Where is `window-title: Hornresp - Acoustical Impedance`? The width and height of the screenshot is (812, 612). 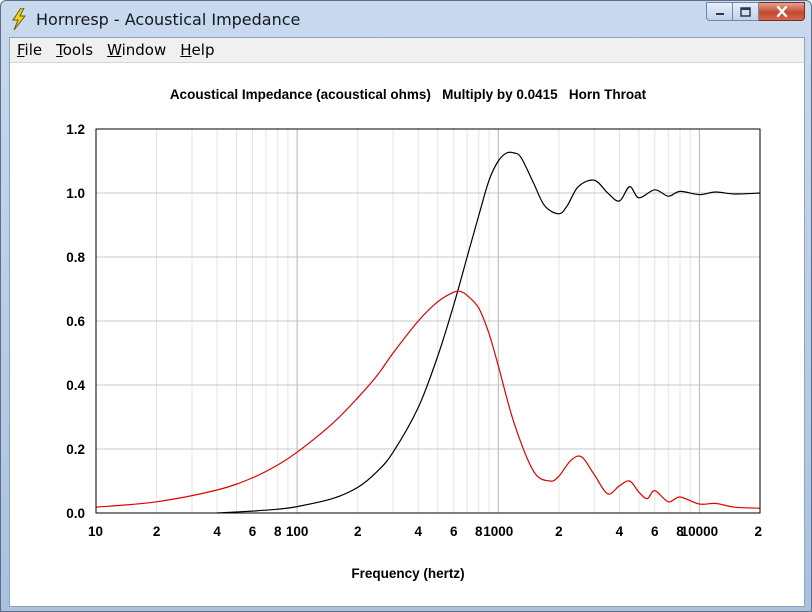
window-title: Hornresp - Acoustical Impedance is located at coordinates (168, 19).